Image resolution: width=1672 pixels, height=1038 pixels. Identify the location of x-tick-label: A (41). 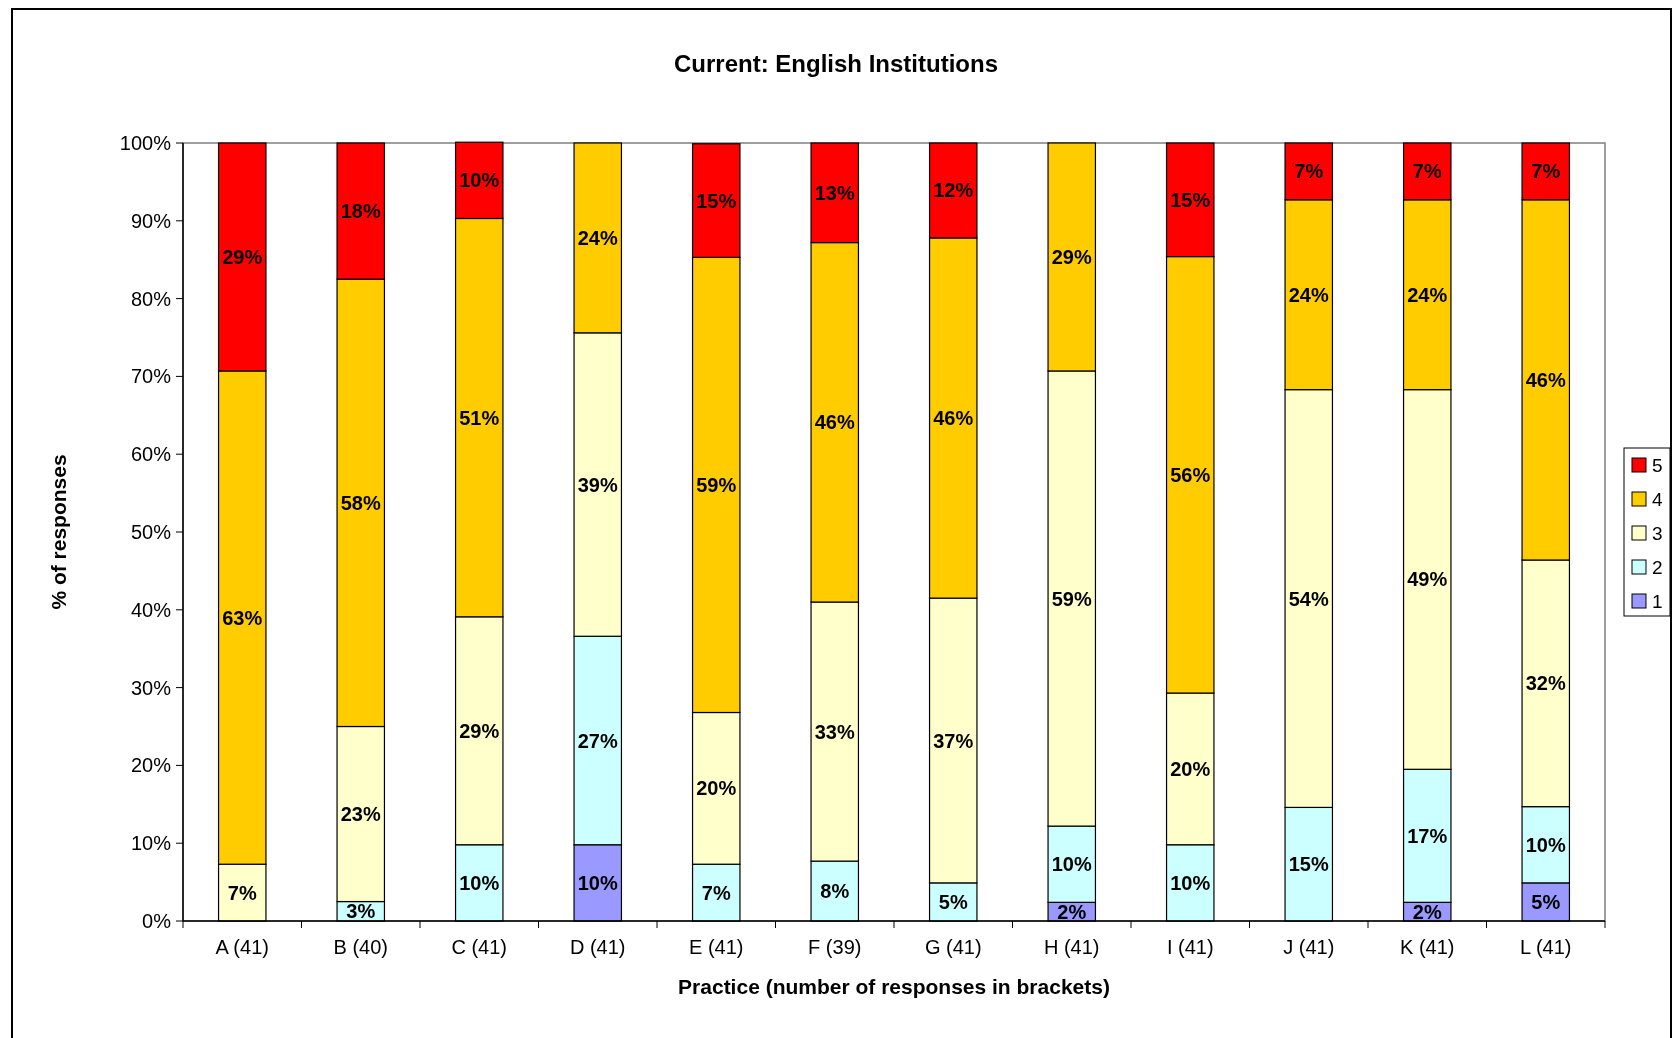
(242, 947).